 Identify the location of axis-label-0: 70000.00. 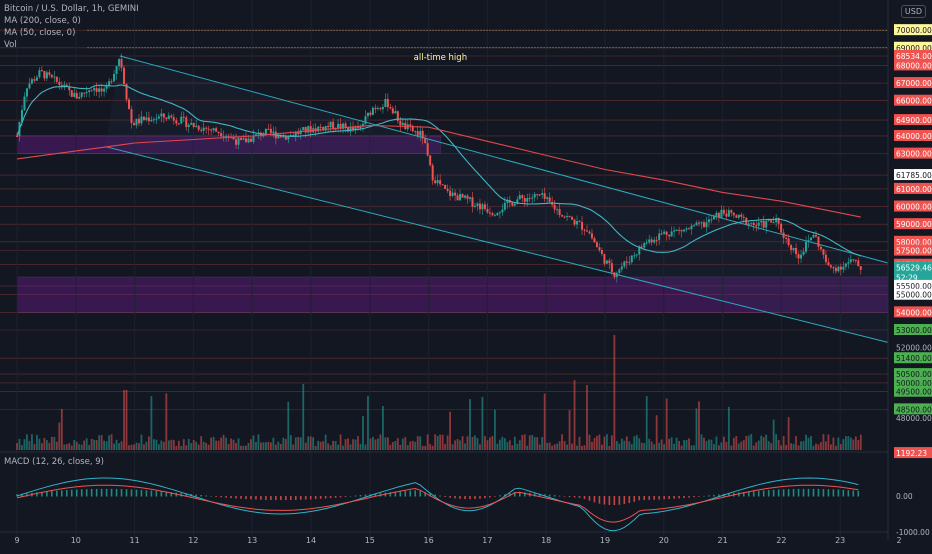
(914, 30).